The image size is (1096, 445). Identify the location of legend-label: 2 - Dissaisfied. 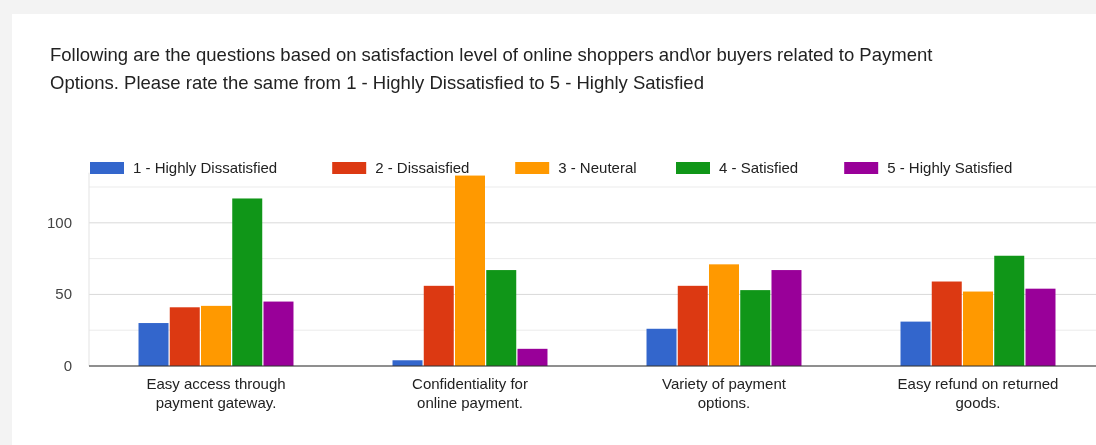
(422, 167).